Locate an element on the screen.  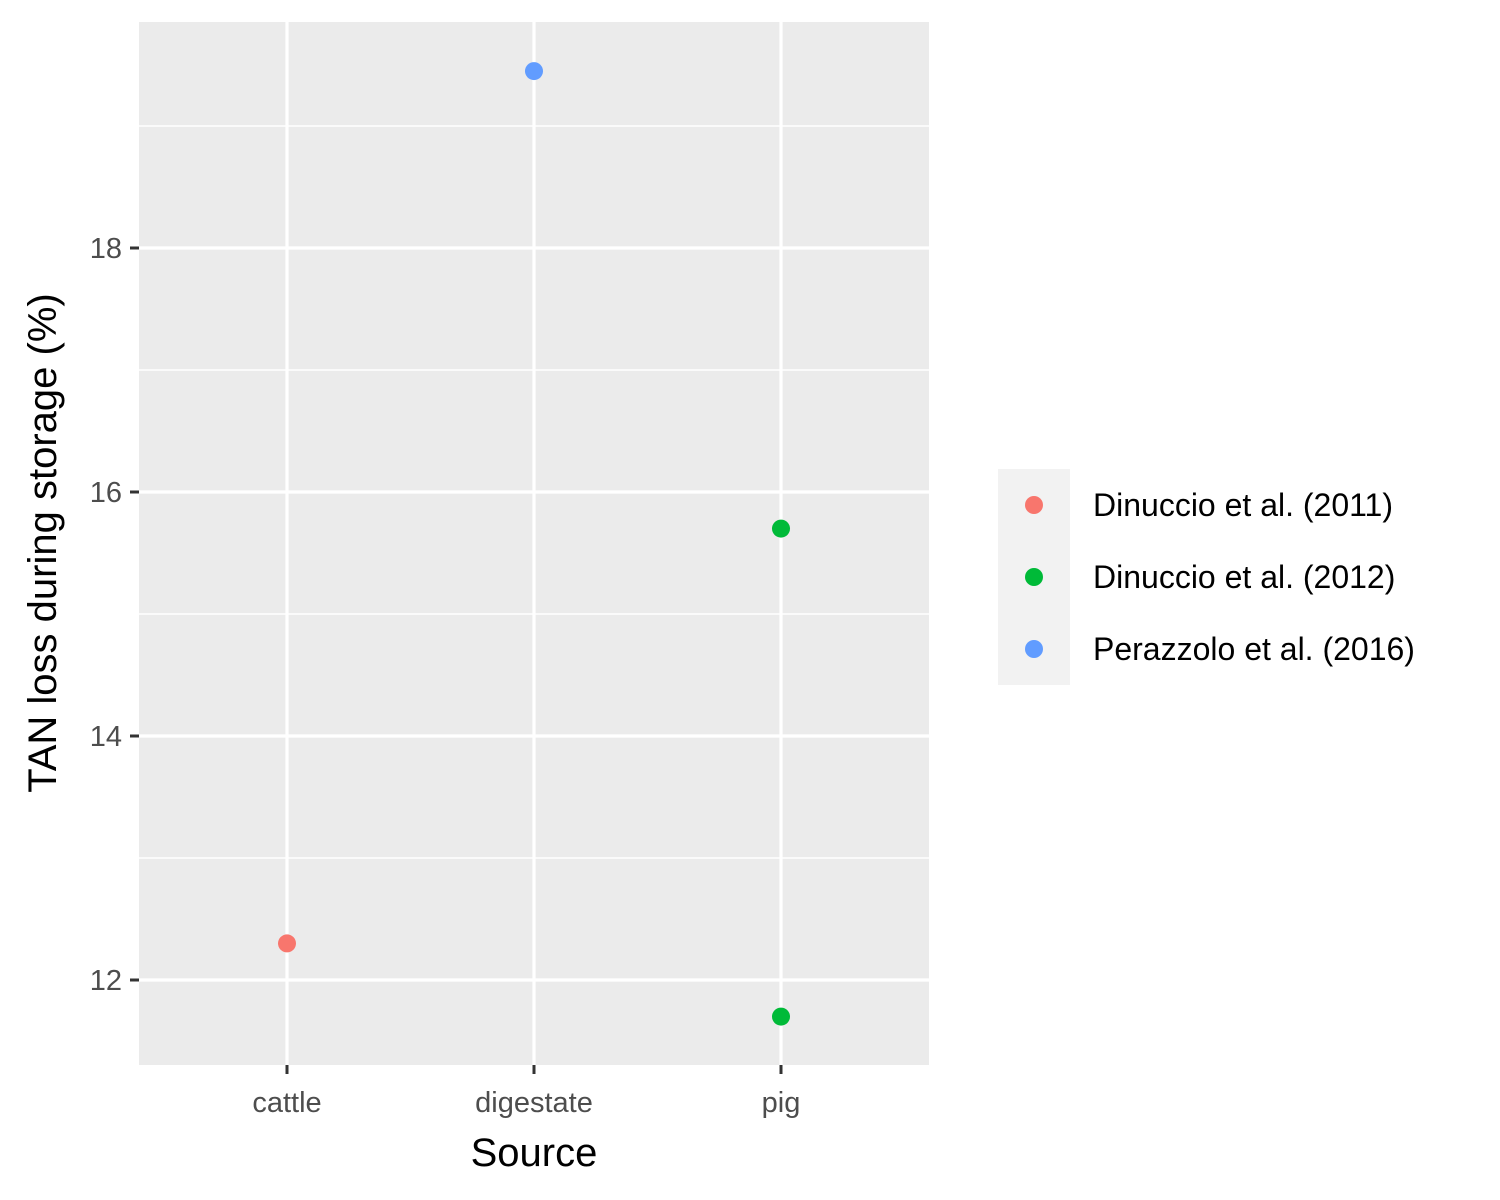
y-axis-title: TAN loss during storage (%) is located at coordinates (43, 542).